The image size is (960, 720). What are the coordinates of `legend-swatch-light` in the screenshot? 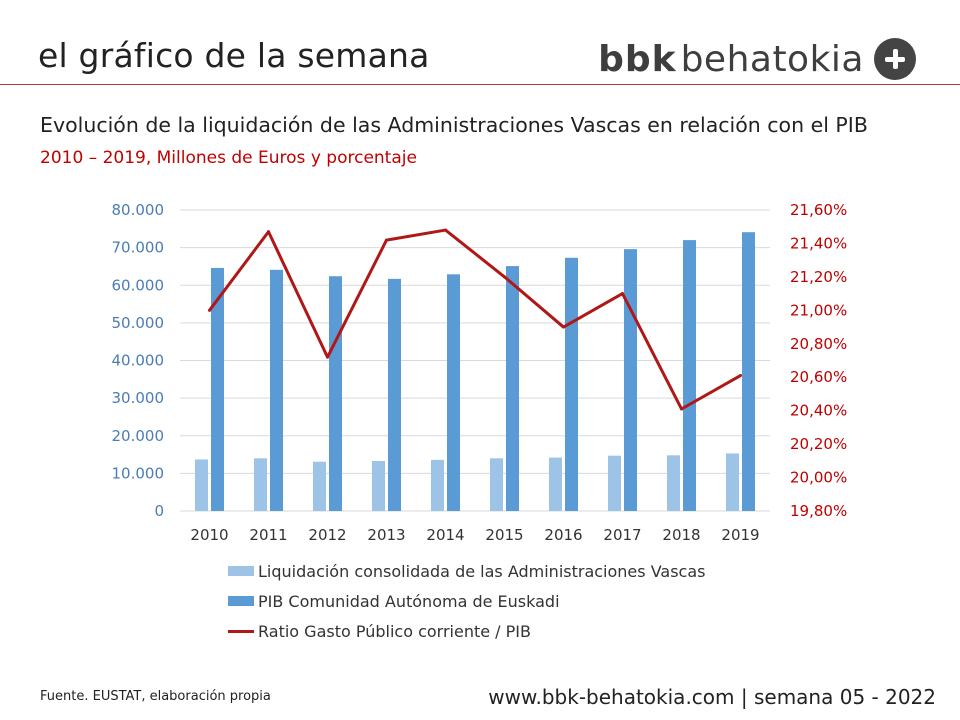 It's located at (241, 571).